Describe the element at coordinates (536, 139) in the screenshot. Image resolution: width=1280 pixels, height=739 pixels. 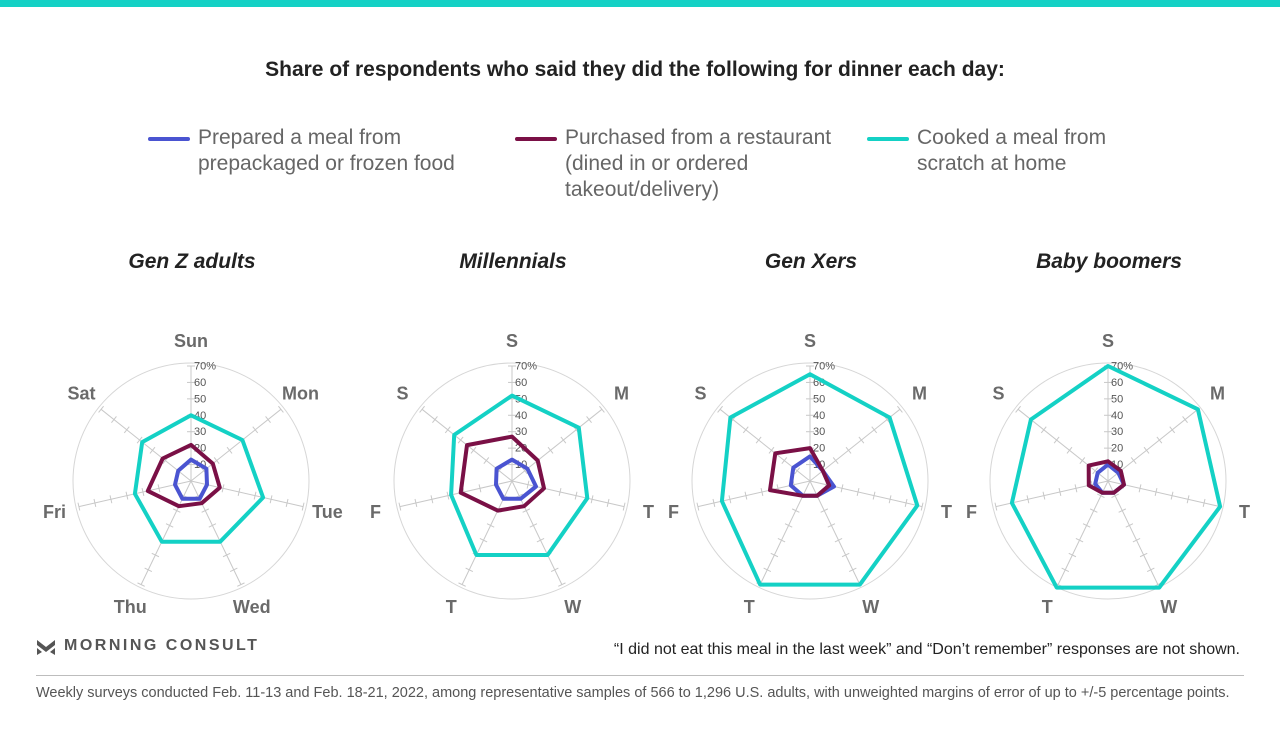
I see `legend-swatch-restaurant` at that location.